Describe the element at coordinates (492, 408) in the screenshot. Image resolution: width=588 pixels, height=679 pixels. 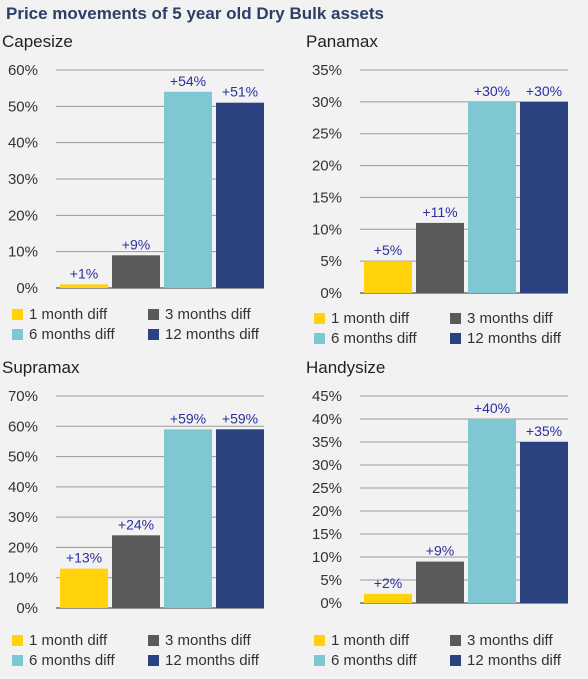
I see `data-label: +40%` at that location.